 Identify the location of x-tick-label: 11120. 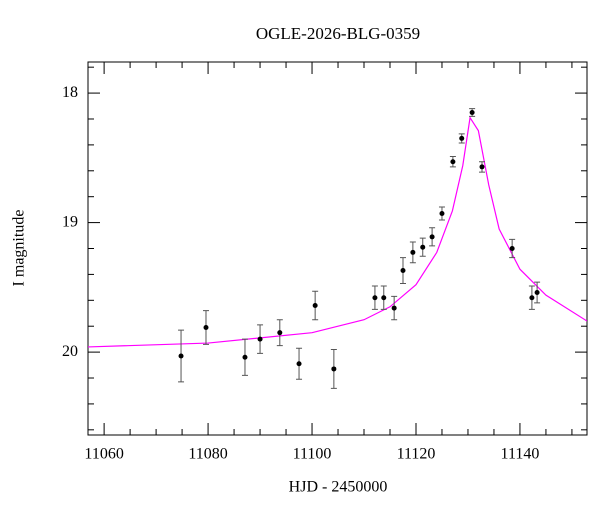
(416, 454).